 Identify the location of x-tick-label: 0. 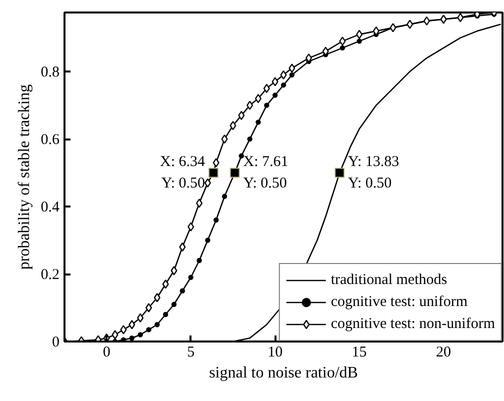
(106, 352).